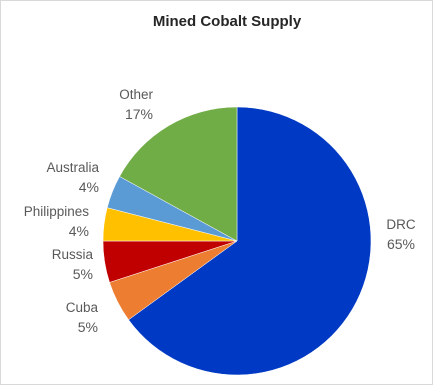 Image resolution: width=433 pixels, height=386 pixels. I want to click on slice-value-australia: 4%, so click(89, 187).